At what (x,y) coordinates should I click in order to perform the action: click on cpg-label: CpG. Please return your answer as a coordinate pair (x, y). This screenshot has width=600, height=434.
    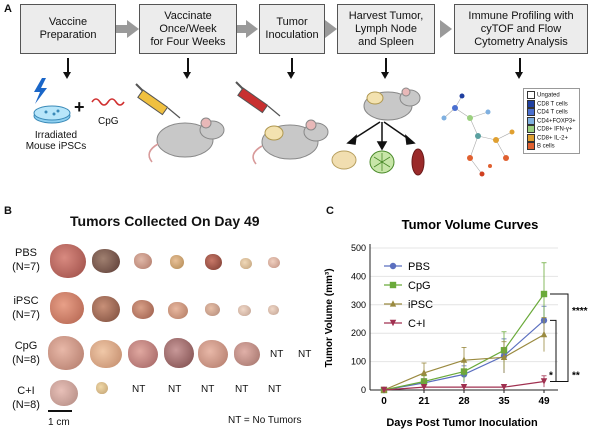
    Looking at the image, I should click on (108, 121).